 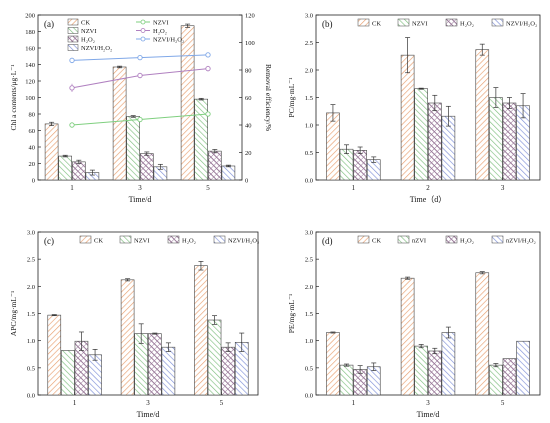 I want to click on y2-tick-label: 0, so click(x=246, y=181).